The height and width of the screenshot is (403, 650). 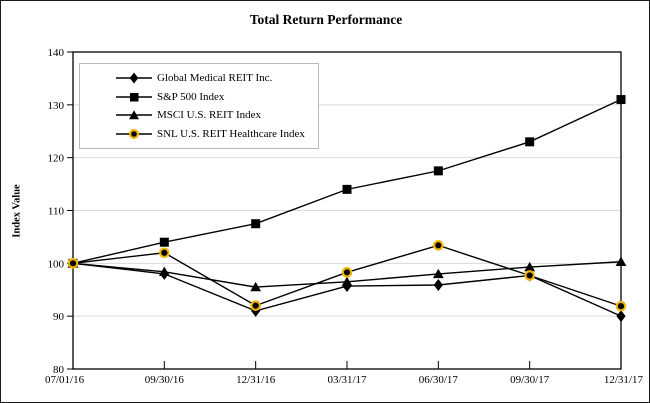 What do you see at coordinates (56, 106) in the screenshot?
I see `y-tick-label: 130` at bounding box center [56, 106].